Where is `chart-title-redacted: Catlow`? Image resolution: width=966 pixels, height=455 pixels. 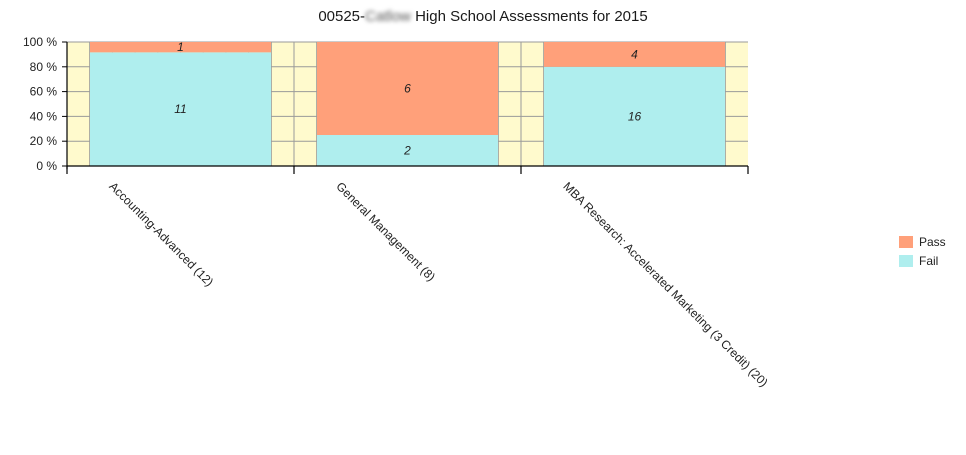
chart-title-redacted: Catlow is located at coordinates (388, 16).